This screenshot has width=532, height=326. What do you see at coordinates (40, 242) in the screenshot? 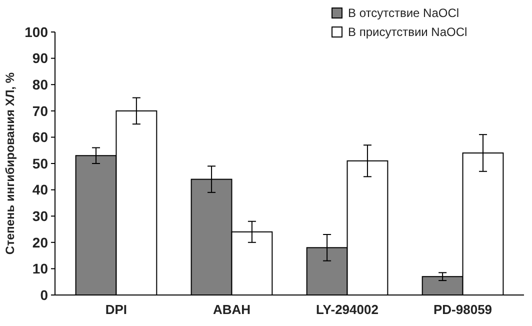
I see `y-tick-label: 20` at bounding box center [40, 242].